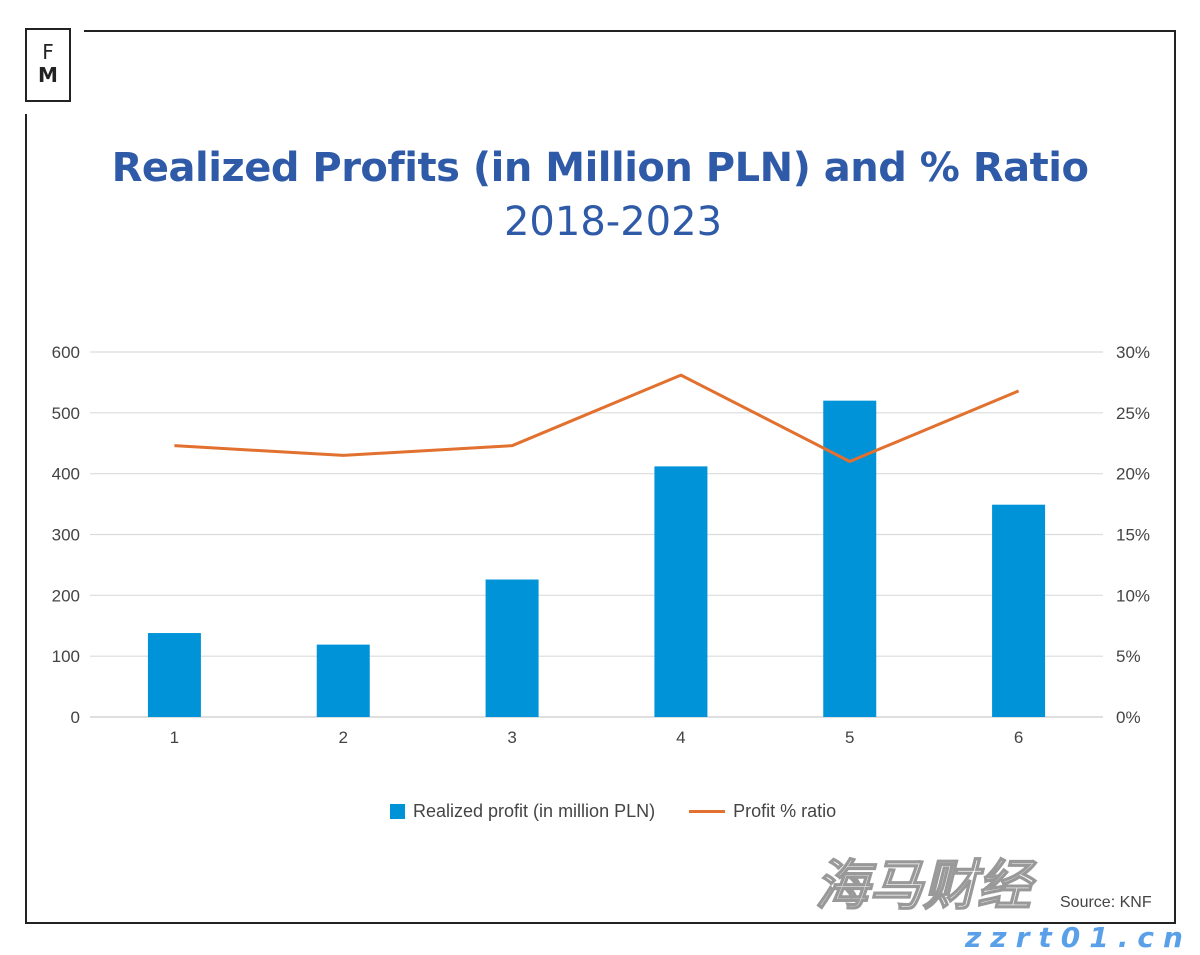 The width and height of the screenshot is (1200, 955). Describe the element at coordinates (66, 474) in the screenshot. I see `y-tick-label: 400` at that location.